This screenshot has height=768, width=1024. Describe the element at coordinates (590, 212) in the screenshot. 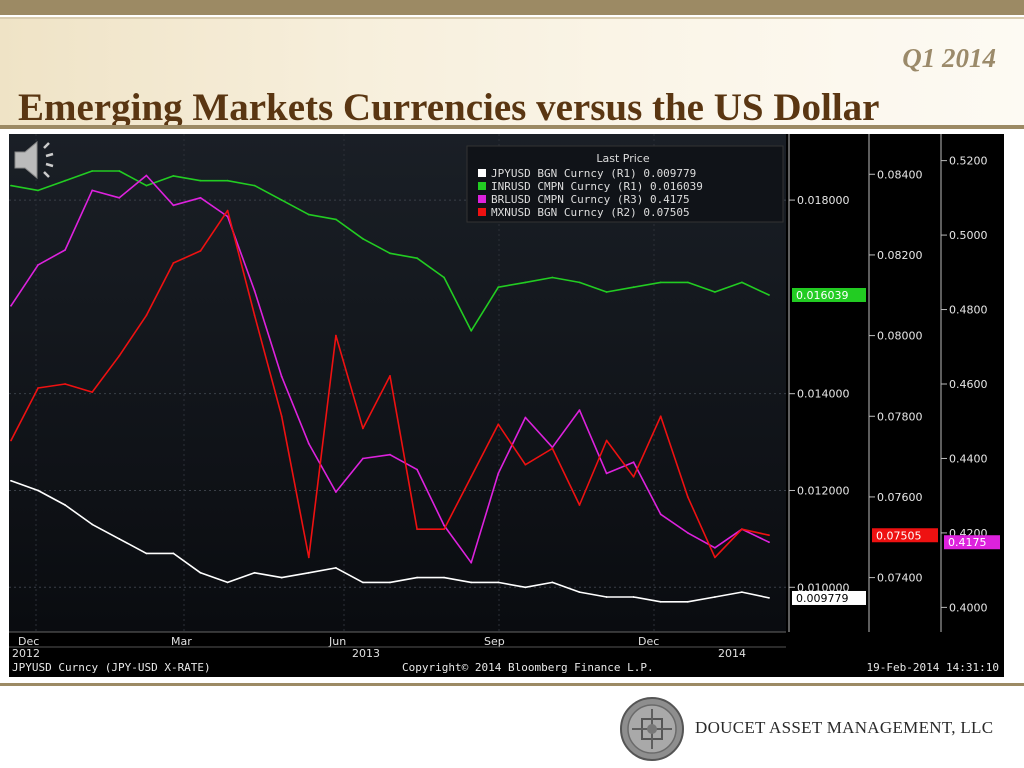

I see `legend-entry-mxn: MXNUSD BGN Curncy (R2) 0.07505` at that location.